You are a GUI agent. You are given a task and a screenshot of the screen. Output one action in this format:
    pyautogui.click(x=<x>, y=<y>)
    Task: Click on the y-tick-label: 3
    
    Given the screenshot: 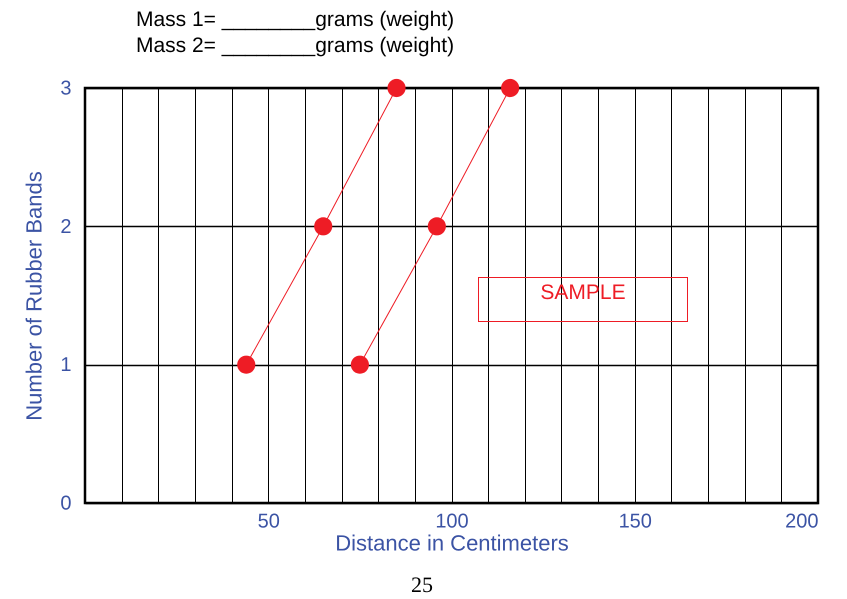 What is the action you would take?
    pyautogui.click(x=66, y=89)
    